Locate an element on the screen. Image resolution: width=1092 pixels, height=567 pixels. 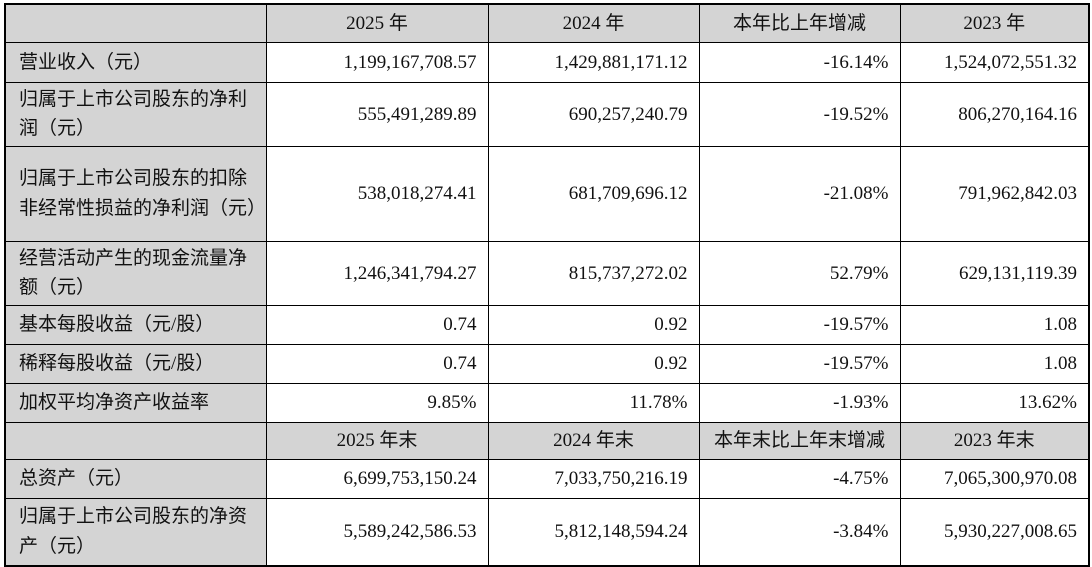
table-row-weighted-avg-roe: 加权平均净资产收益率 9.85% 11.78% -1.93% 13.62% is located at coordinates (547, 402).